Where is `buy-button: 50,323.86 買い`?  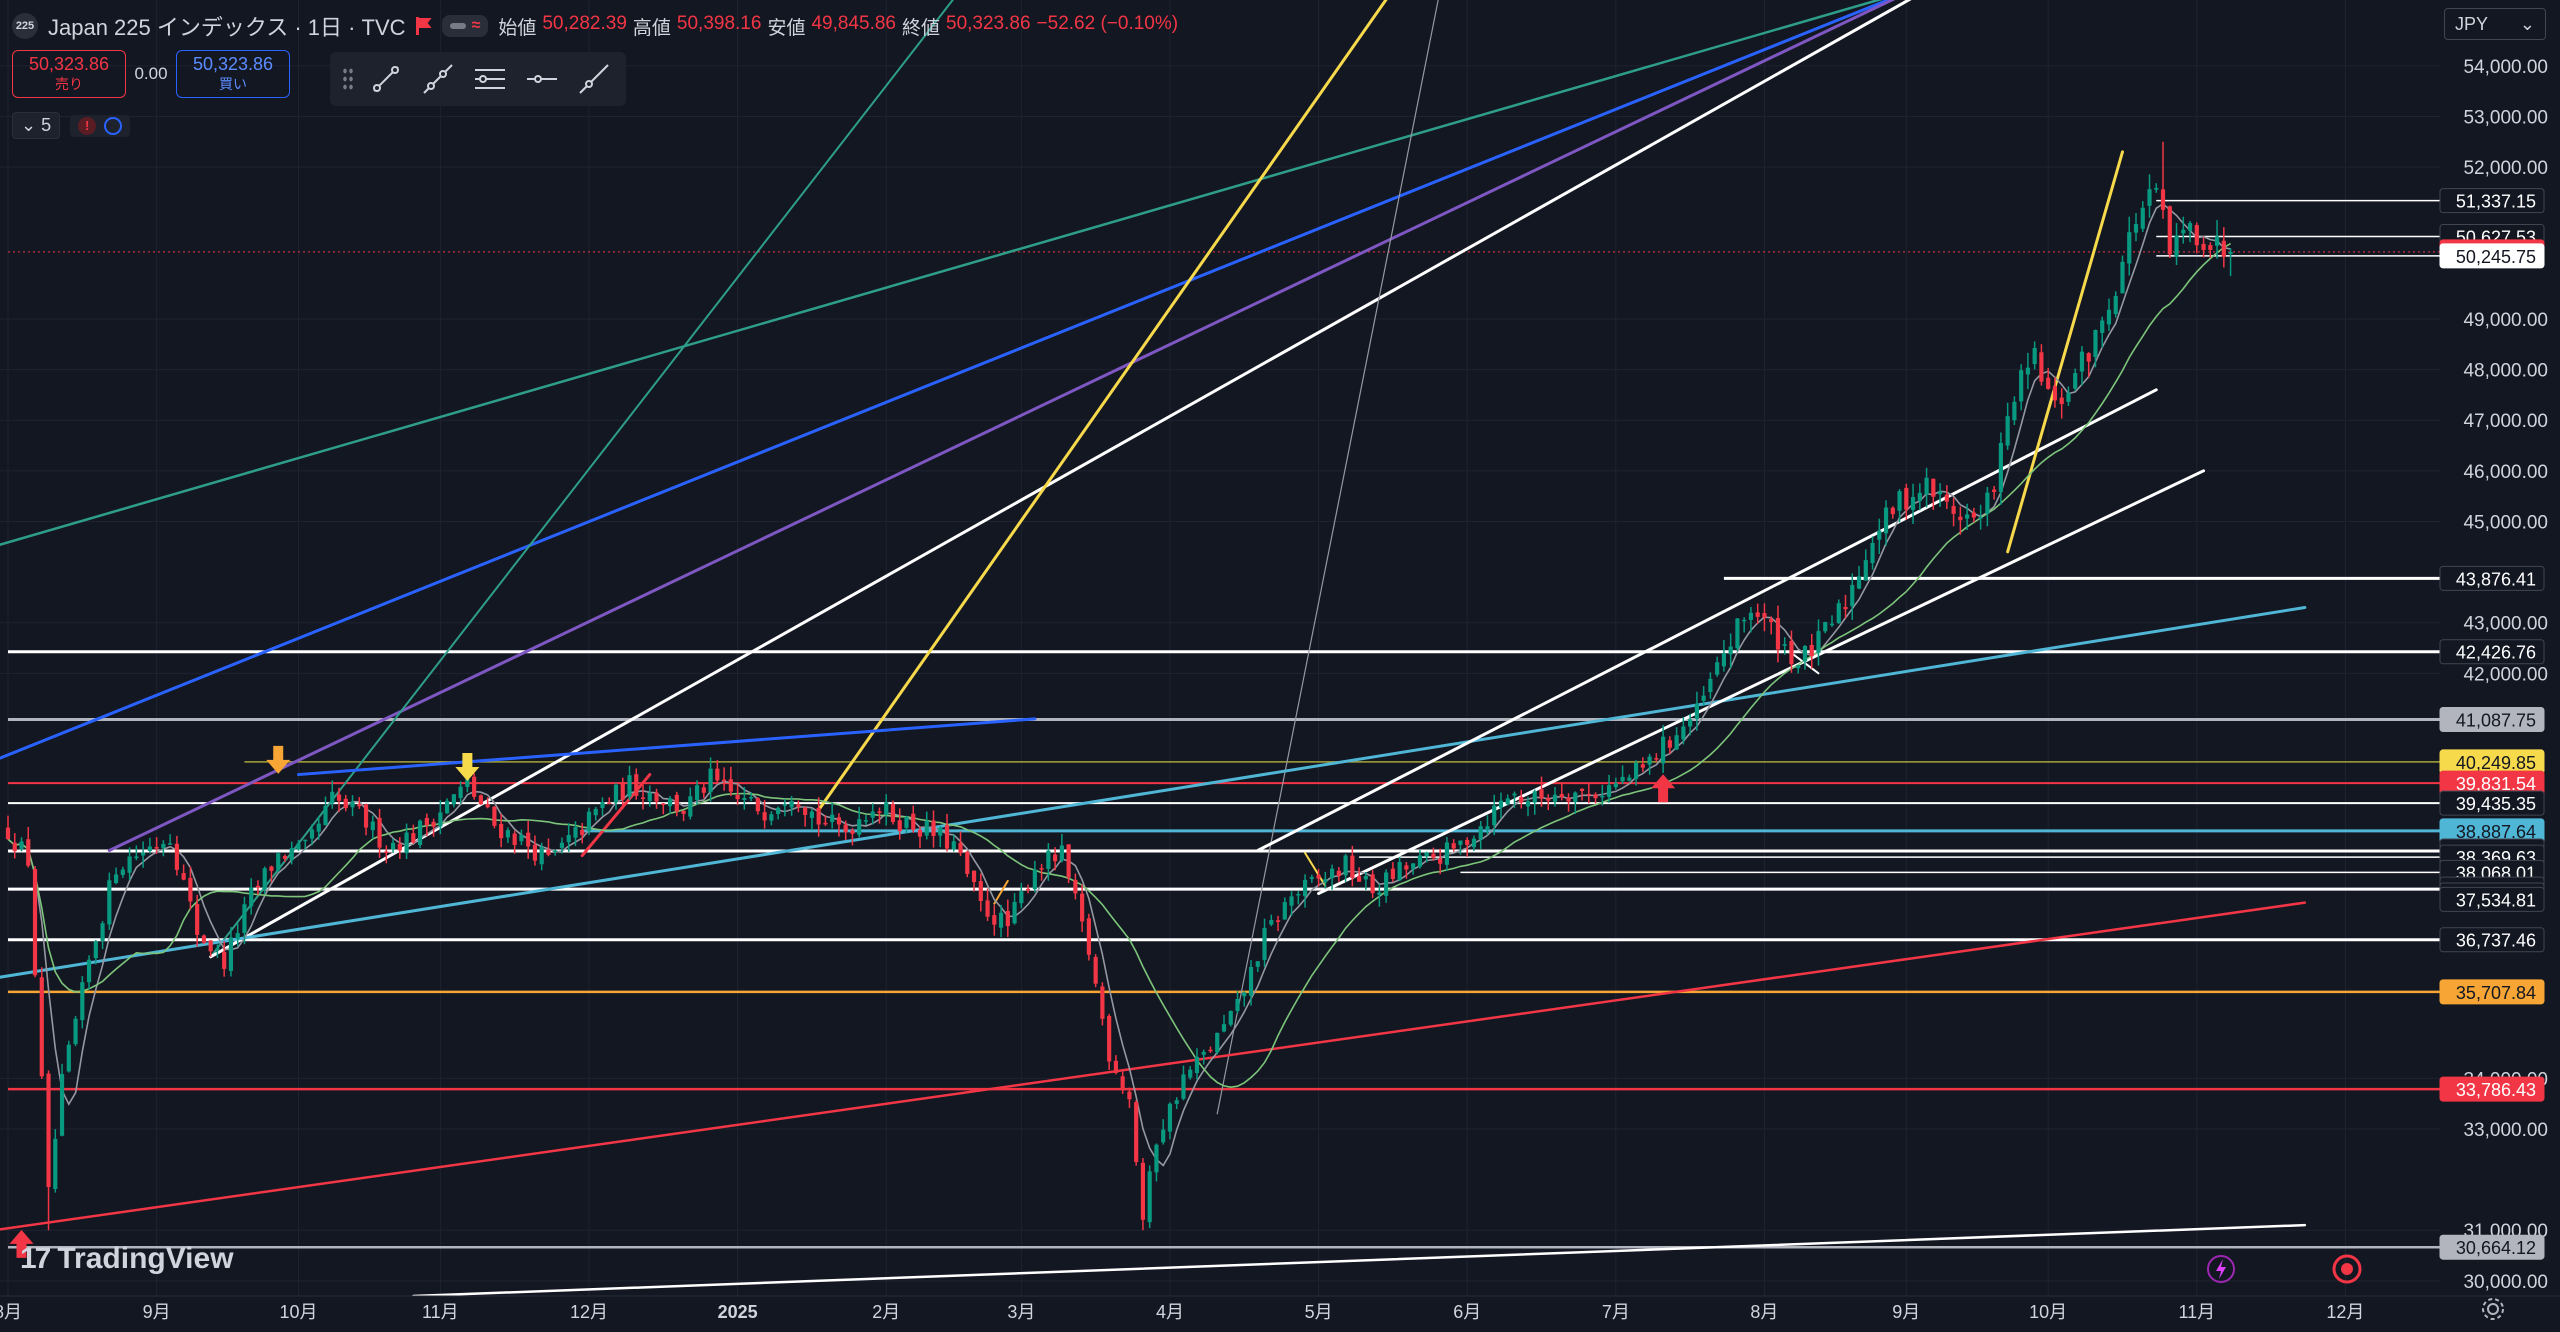
buy-button: 50,323.86 買い is located at coordinates (233, 74).